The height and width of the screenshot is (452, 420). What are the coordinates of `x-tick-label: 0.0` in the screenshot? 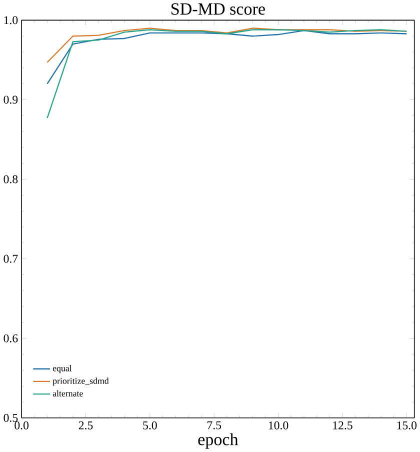 It's located at (21, 425).